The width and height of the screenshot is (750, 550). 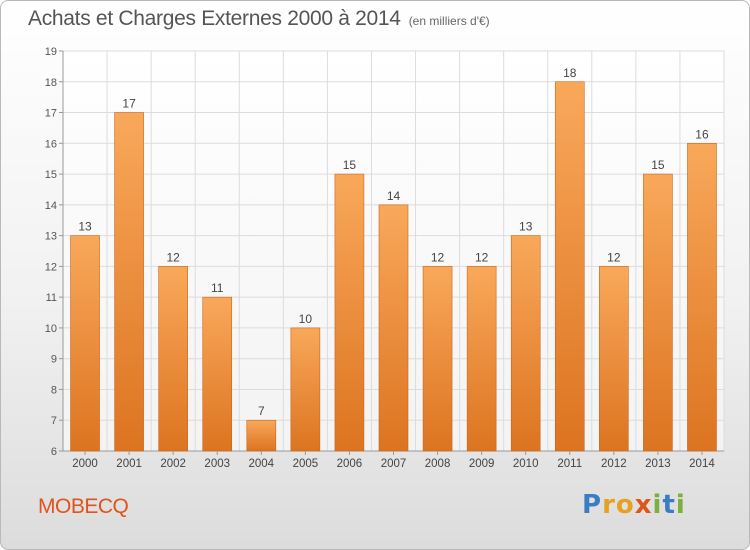 What do you see at coordinates (449, 21) in the screenshot?
I see `chart-subtitle: (en milliers d'€)` at bounding box center [449, 21].